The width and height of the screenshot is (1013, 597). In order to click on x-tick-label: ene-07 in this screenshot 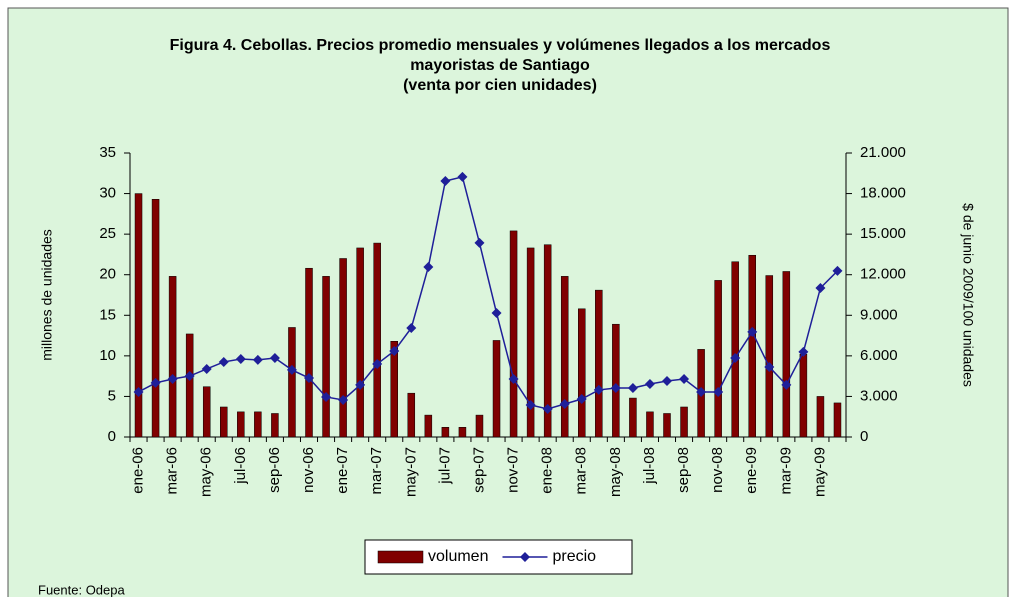, I will do `click(342, 470)`.